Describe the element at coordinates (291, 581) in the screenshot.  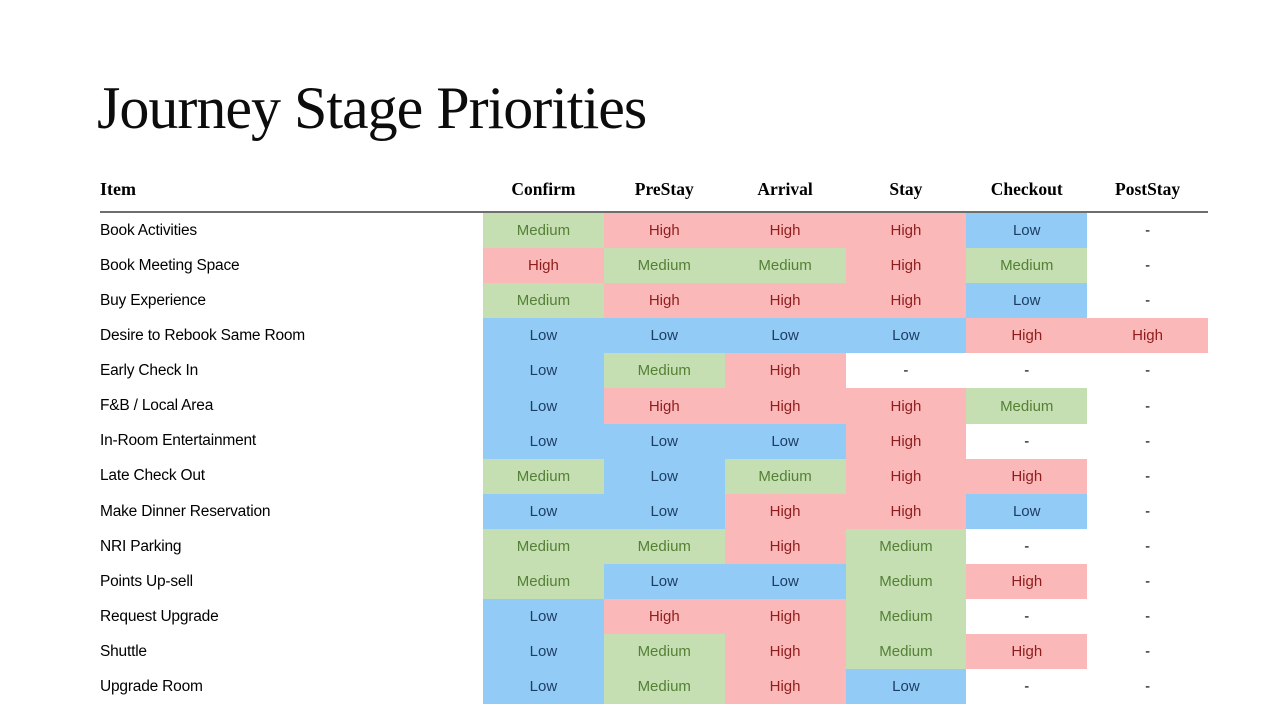
I see `item-label: Points Up-sell` at that location.